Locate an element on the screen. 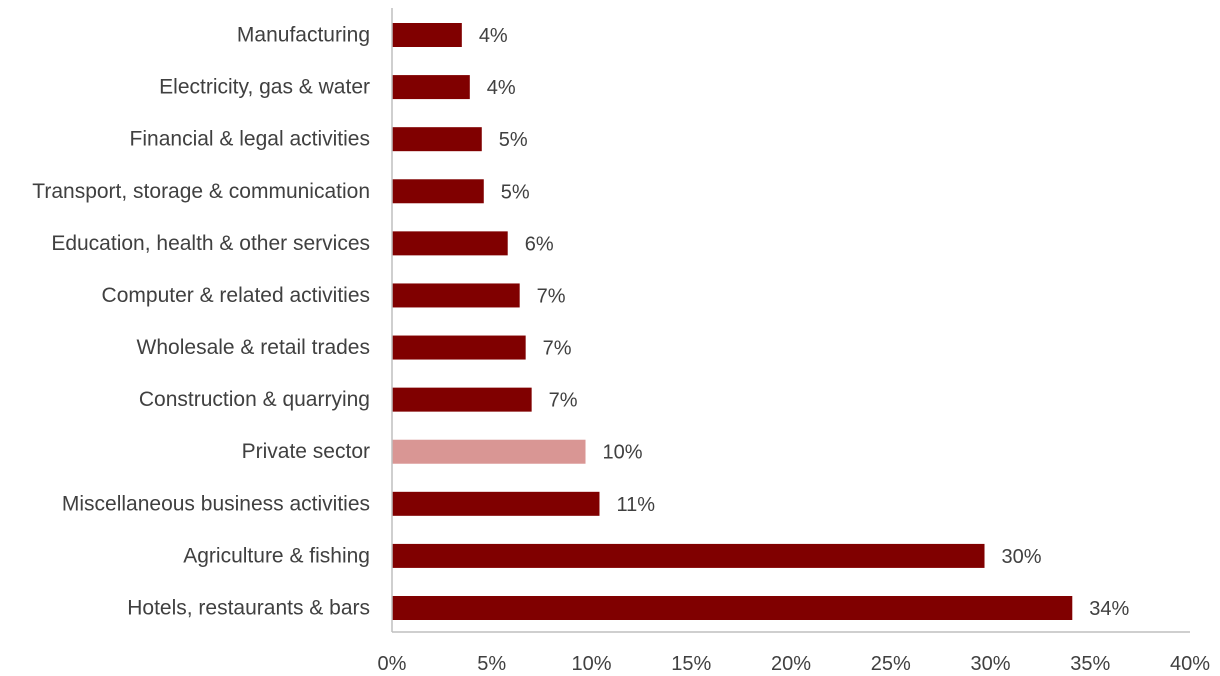 Image resolution: width=1220 pixels, height=676 pixels. data-label-manufacturing: 4% is located at coordinates (493, 36).